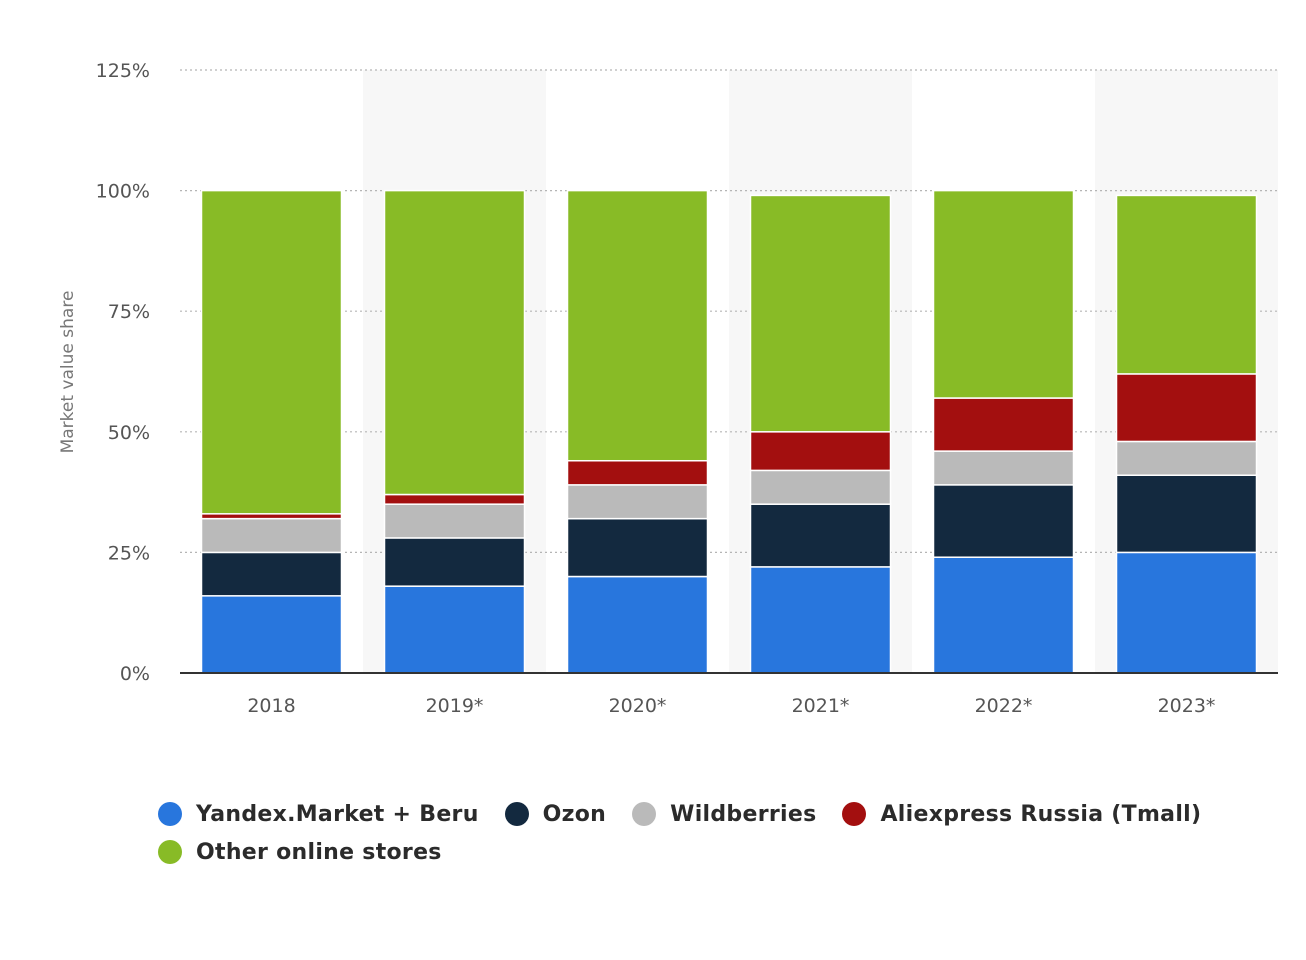 The image size is (1306, 960). I want to click on y-axis-ticks: 0% 25% 50% 75% 100% 125%, so click(123, 372).